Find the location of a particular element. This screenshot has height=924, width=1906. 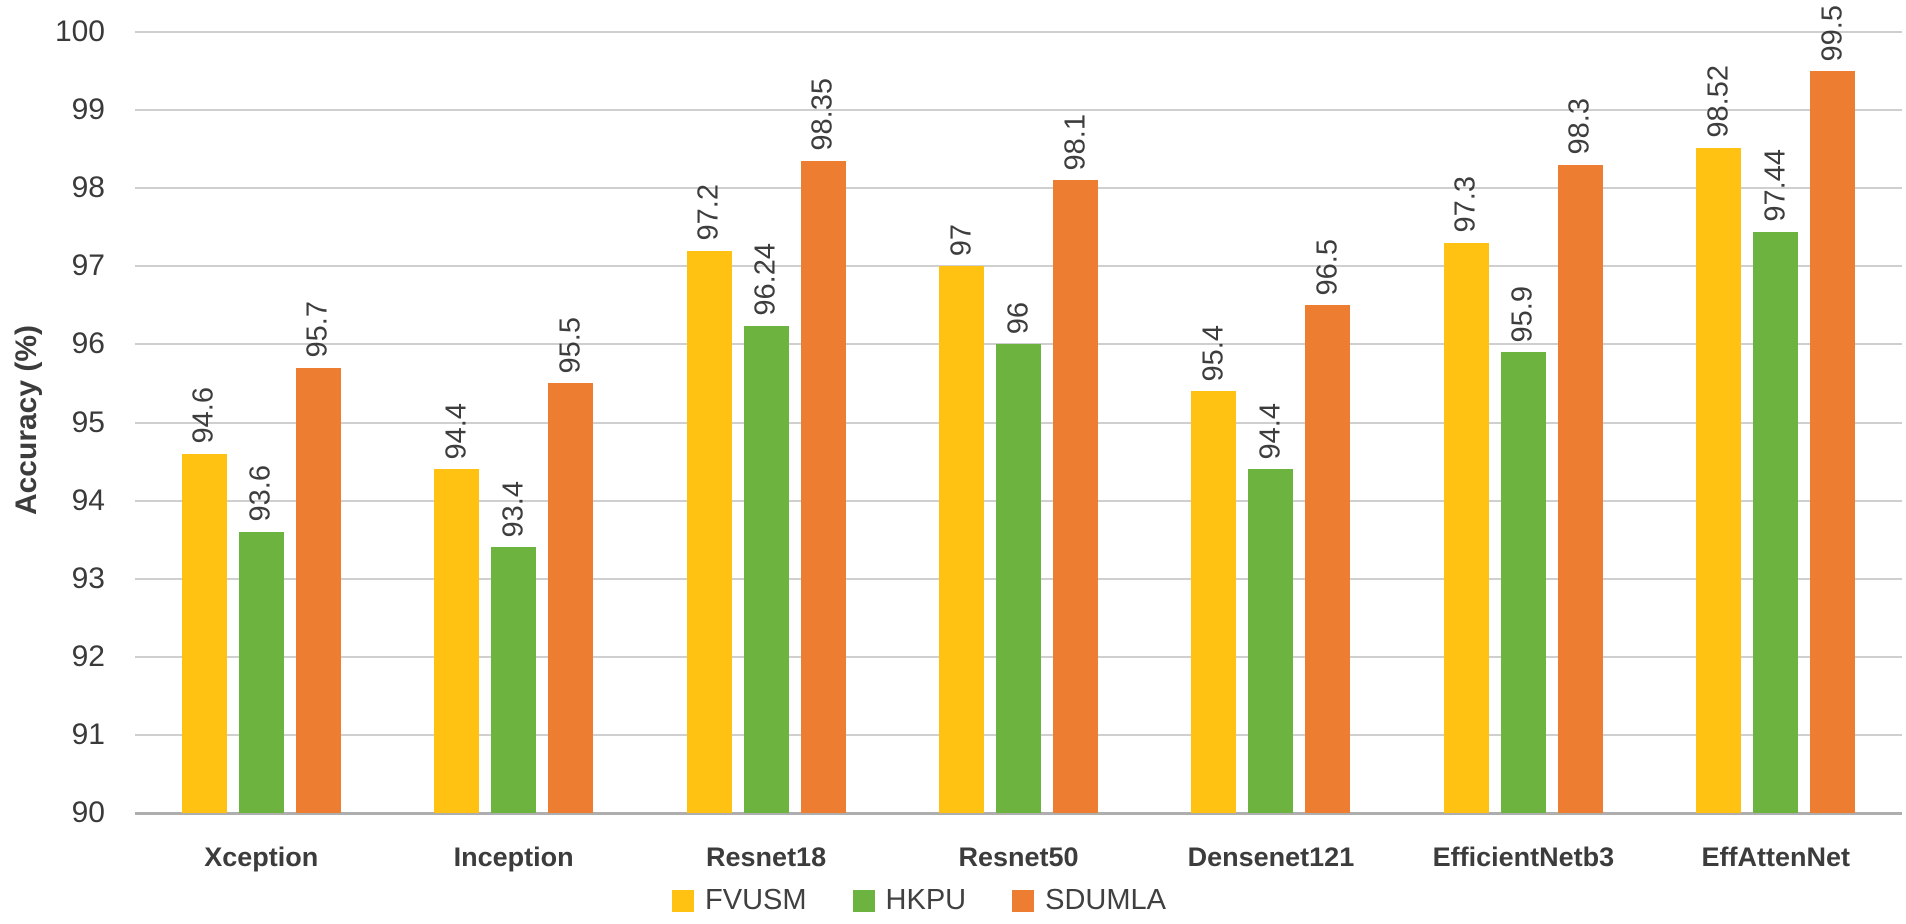

legend-item-hkpu: HKPU is located at coordinates (909, 900).